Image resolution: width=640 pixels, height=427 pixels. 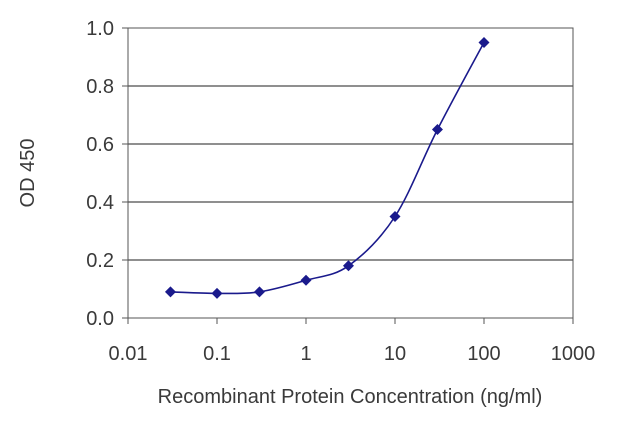 What do you see at coordinates (128, 354) in the screenshot?
I see `x-tick-label: 0.01` at bounding box center [128, 354].